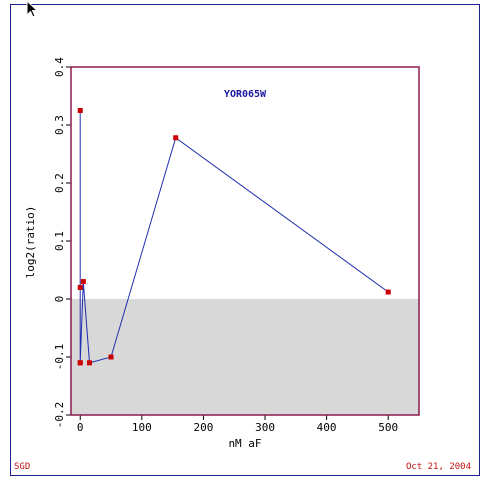 The width and height of the screenshot is (487, 483). Describe the element at coordinates (244, 443) in the screenshot. I see `x-axis-label: nM aF` at that location.